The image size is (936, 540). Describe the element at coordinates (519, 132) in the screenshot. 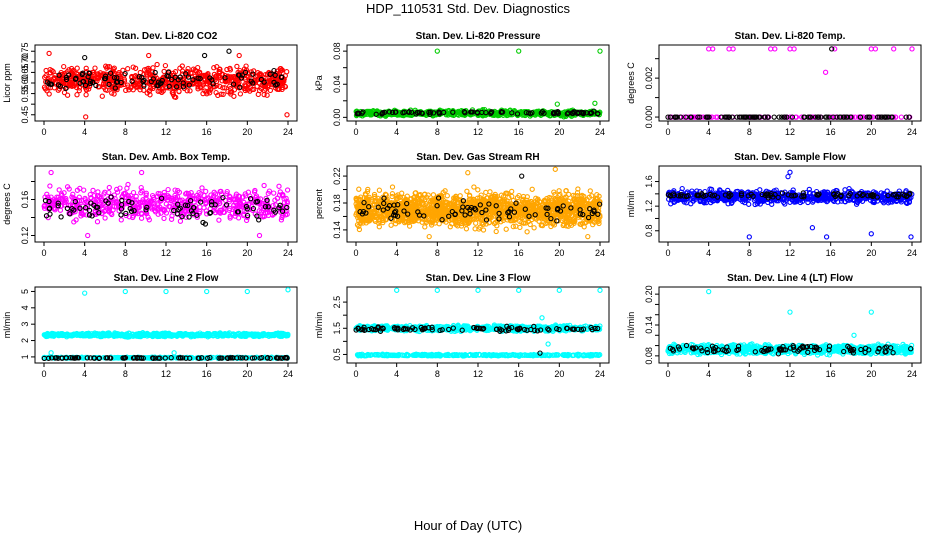

I see `x-tick-label: 16` at that location.